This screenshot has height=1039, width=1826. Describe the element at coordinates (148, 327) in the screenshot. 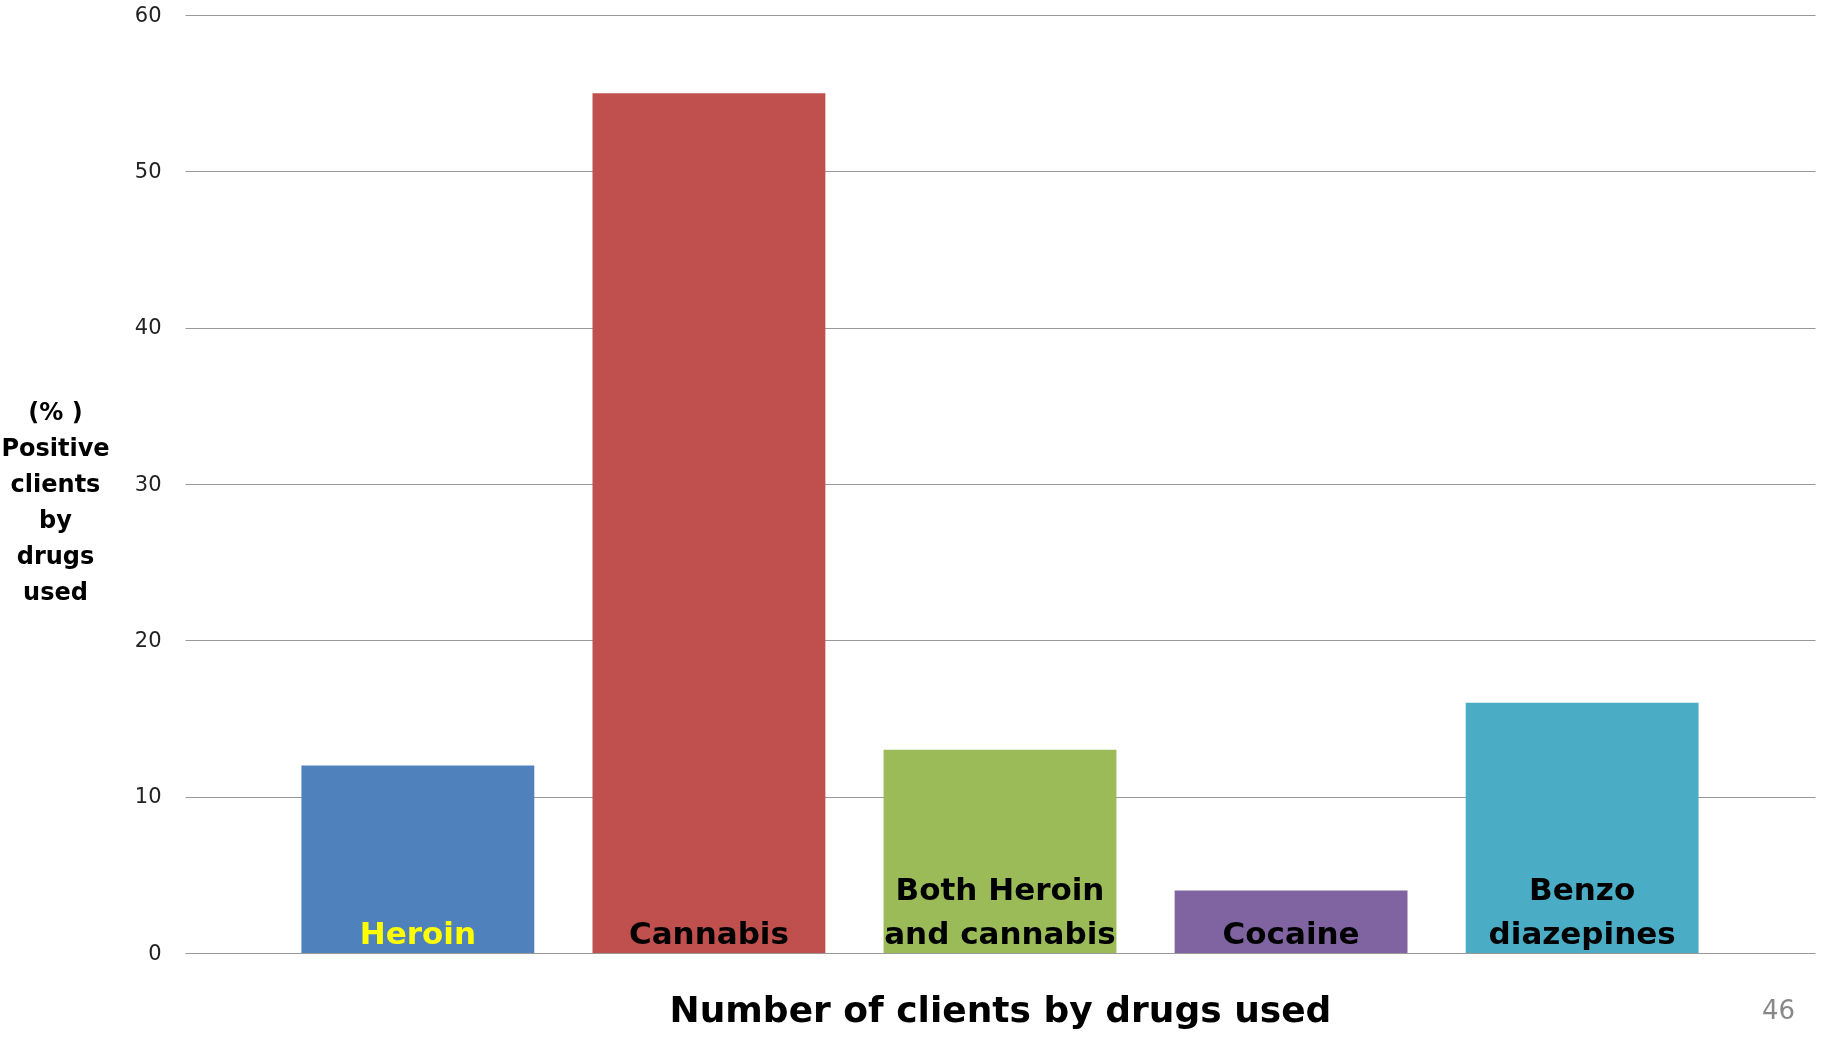

I see `y-tick-label: 40` at that location.